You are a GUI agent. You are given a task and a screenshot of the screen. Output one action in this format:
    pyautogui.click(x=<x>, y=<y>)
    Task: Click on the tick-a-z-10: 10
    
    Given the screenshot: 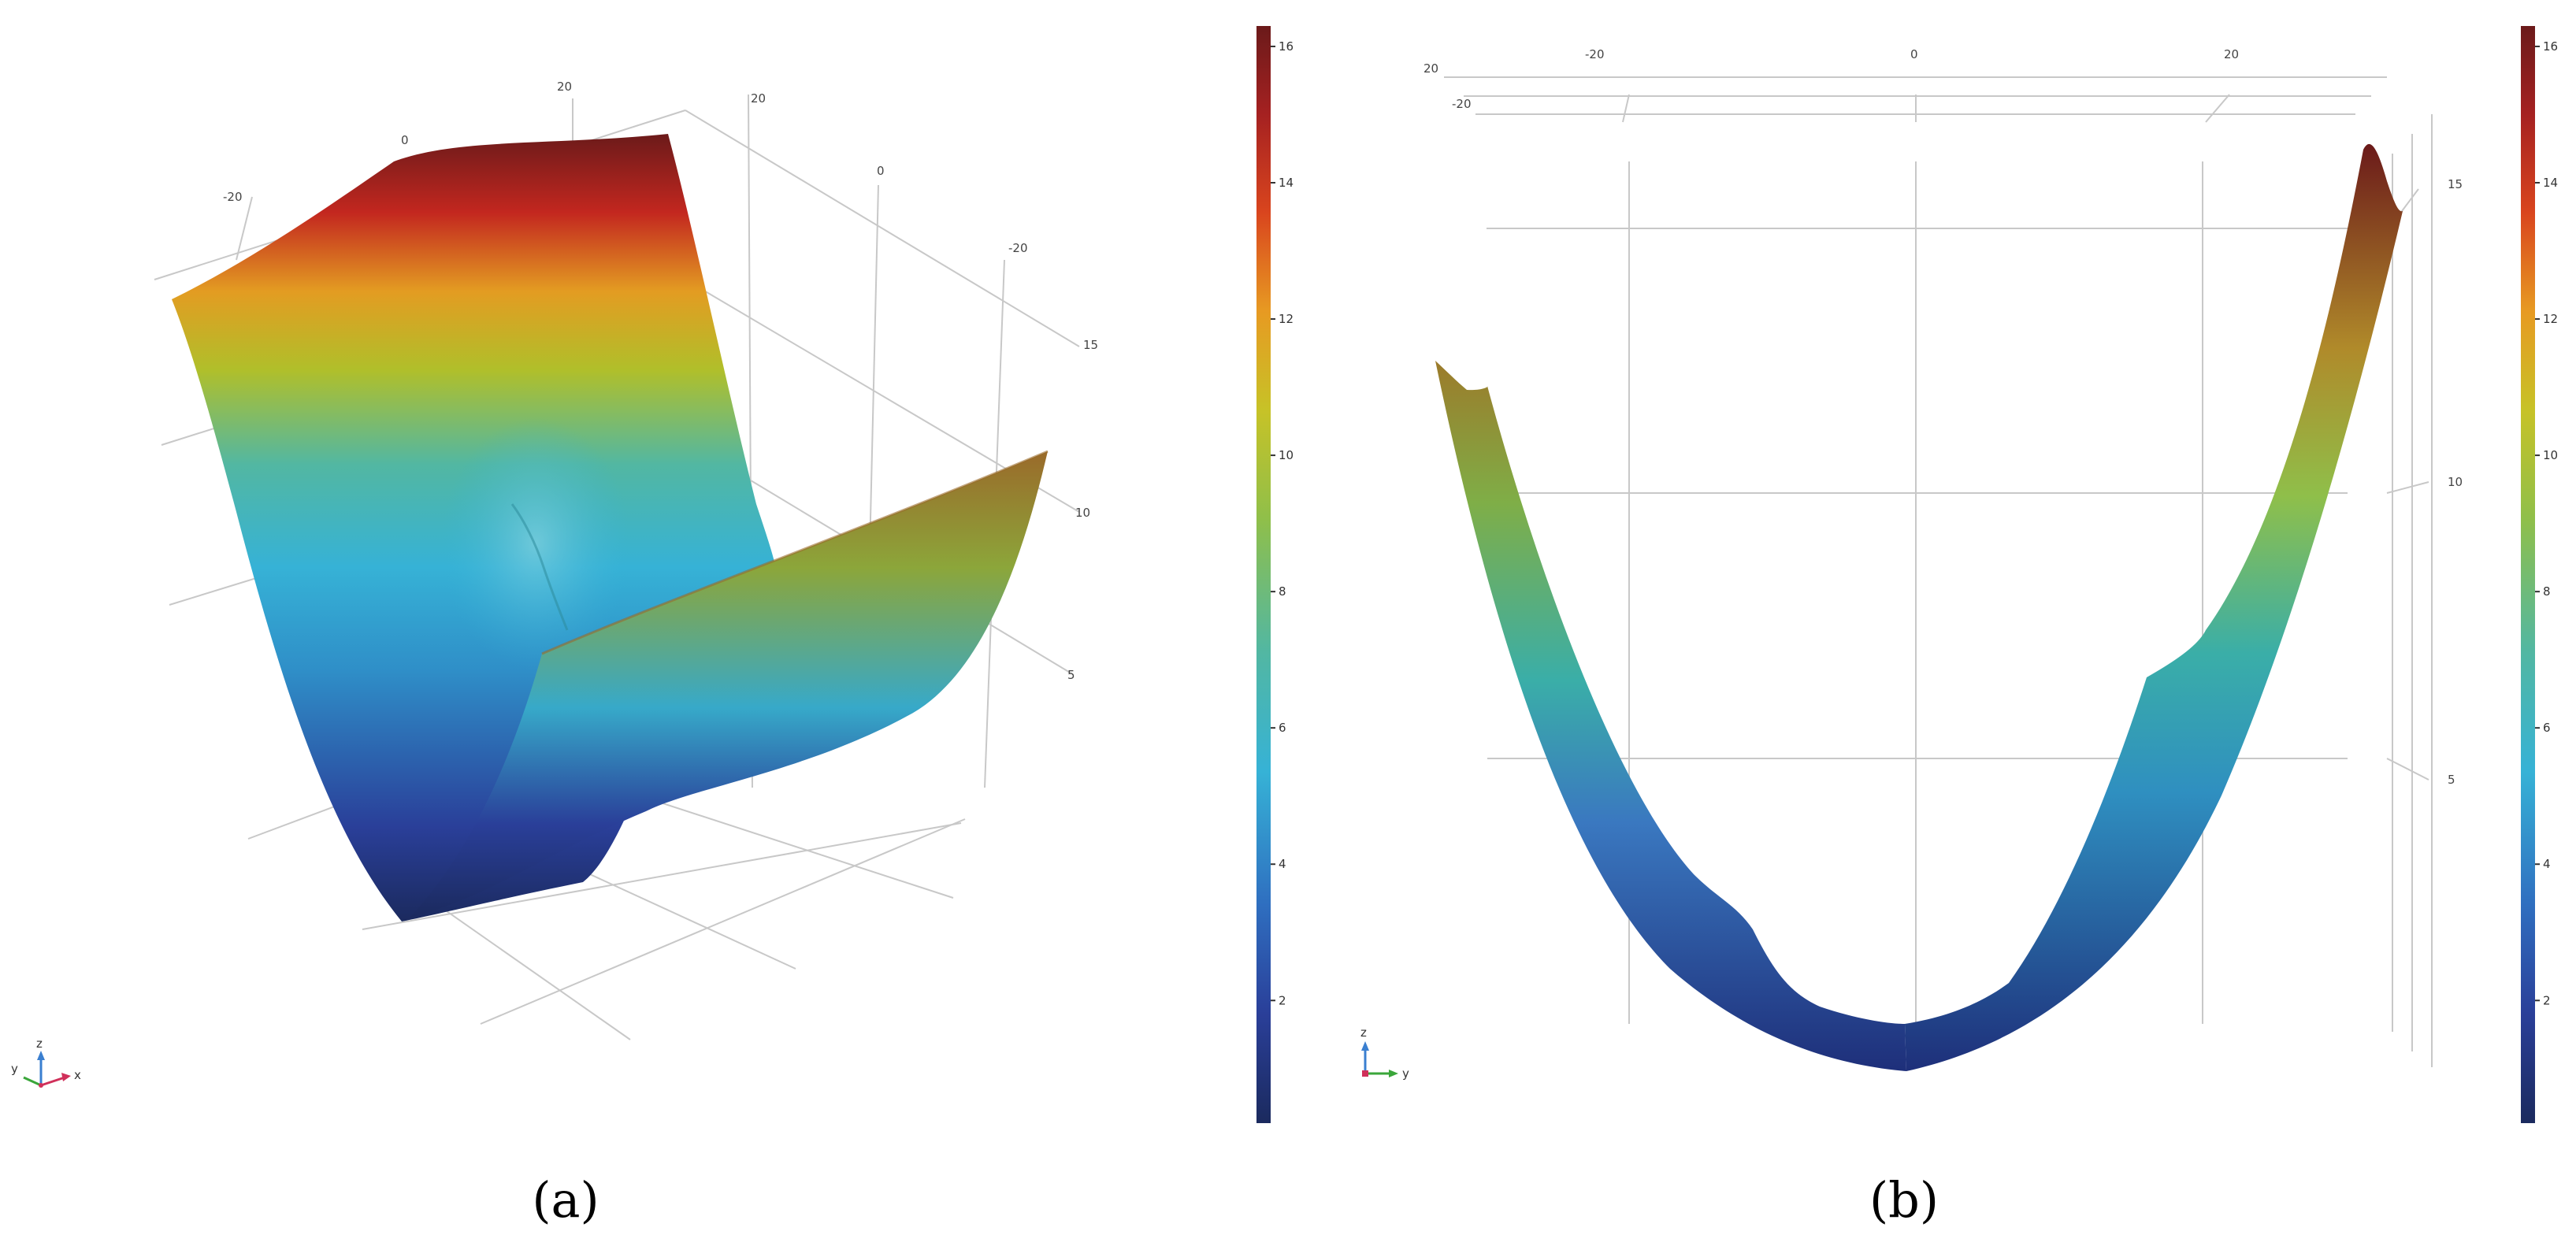 What is the action you would take?
    pyautogui.click(x=1082, y=513)
    